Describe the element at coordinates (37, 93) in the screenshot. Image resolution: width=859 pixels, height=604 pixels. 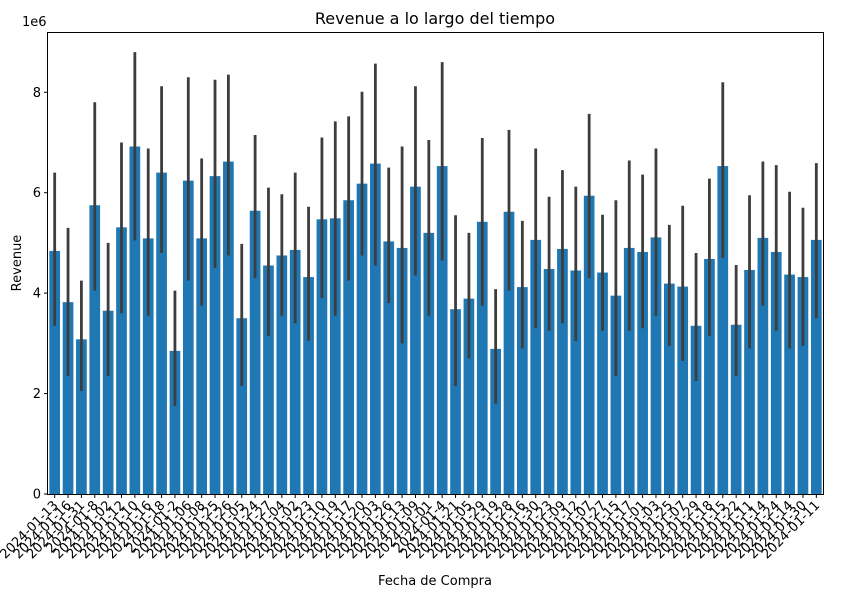
I see `y-tick-label: 8` at that location.